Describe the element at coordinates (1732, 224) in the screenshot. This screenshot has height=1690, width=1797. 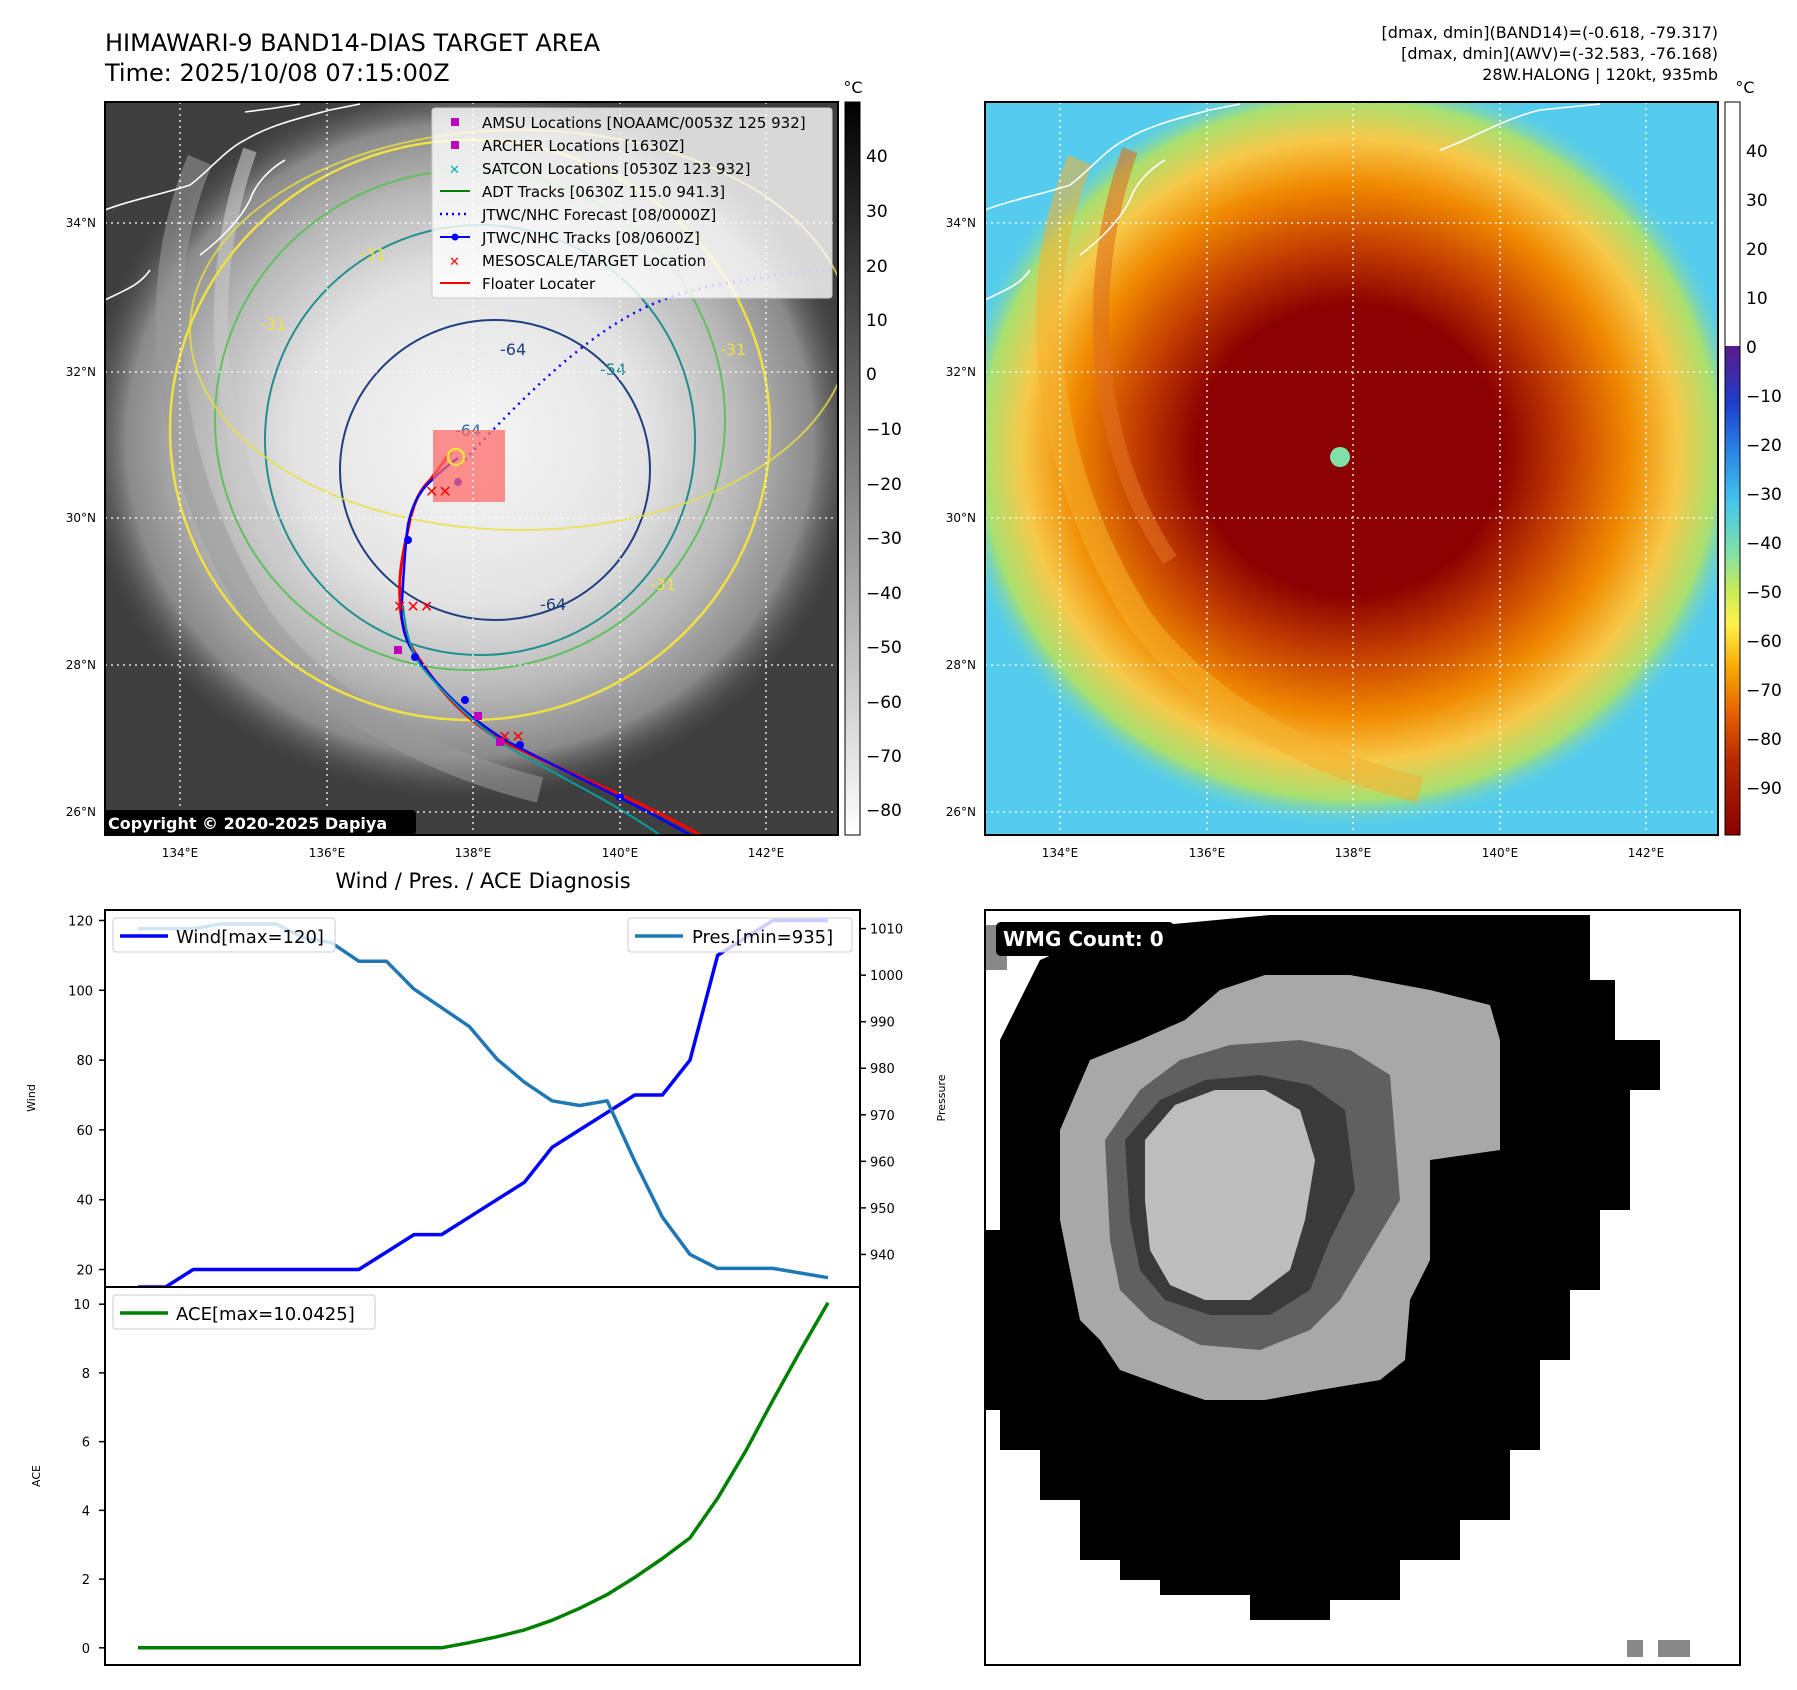
I see `color-colorbar-top` at that location.